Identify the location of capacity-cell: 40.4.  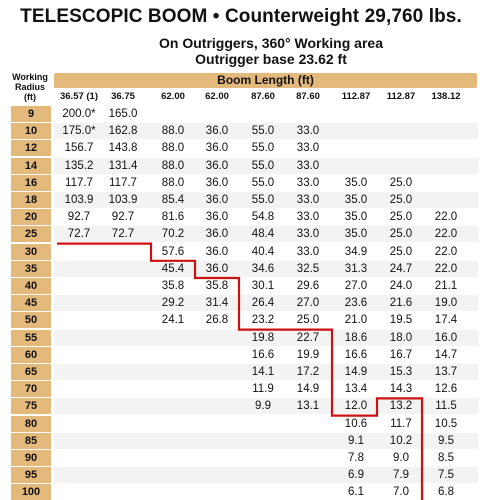
(263, 251).